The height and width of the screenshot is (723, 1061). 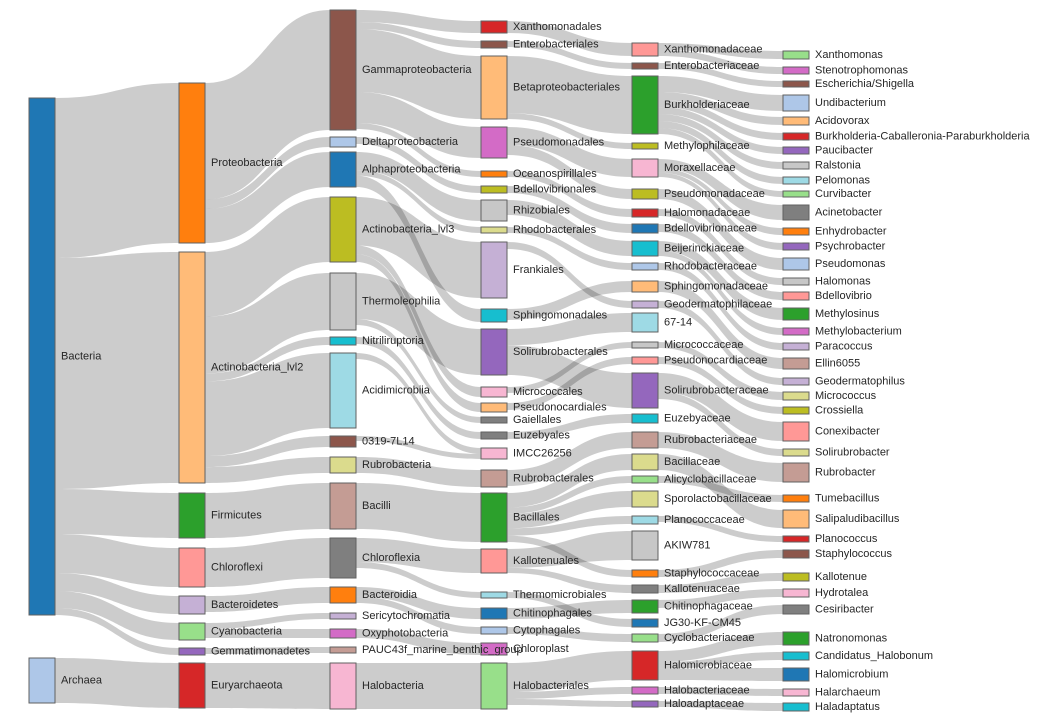 What do you see at coordinates (569, 194) in the screenshot?
I see `flow-link-oceanospirillales-to-halomonadaceae` at bounding box center [569, 194].